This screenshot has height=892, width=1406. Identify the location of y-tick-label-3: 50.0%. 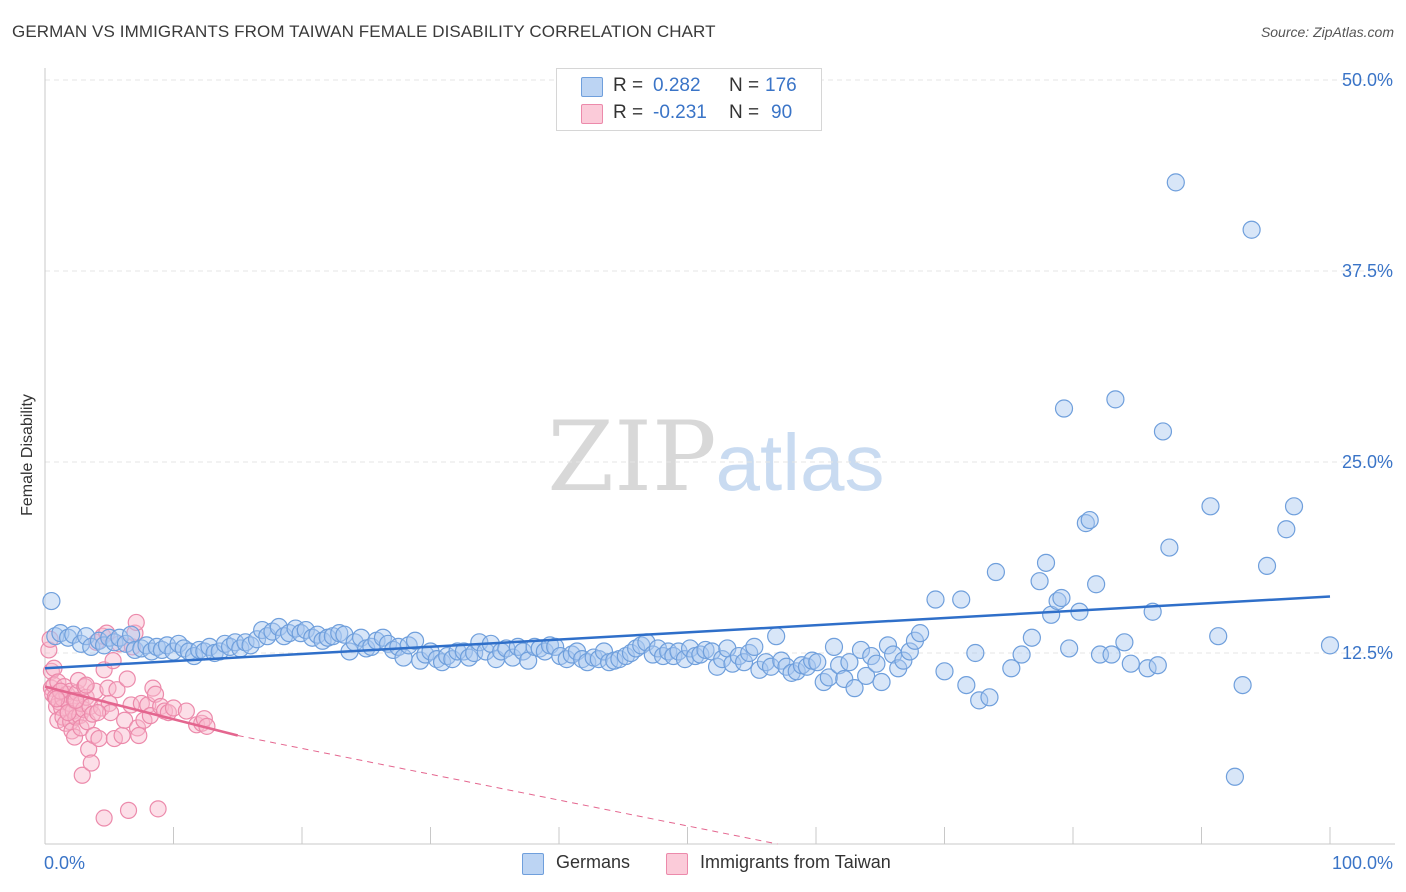
(1367, 80).